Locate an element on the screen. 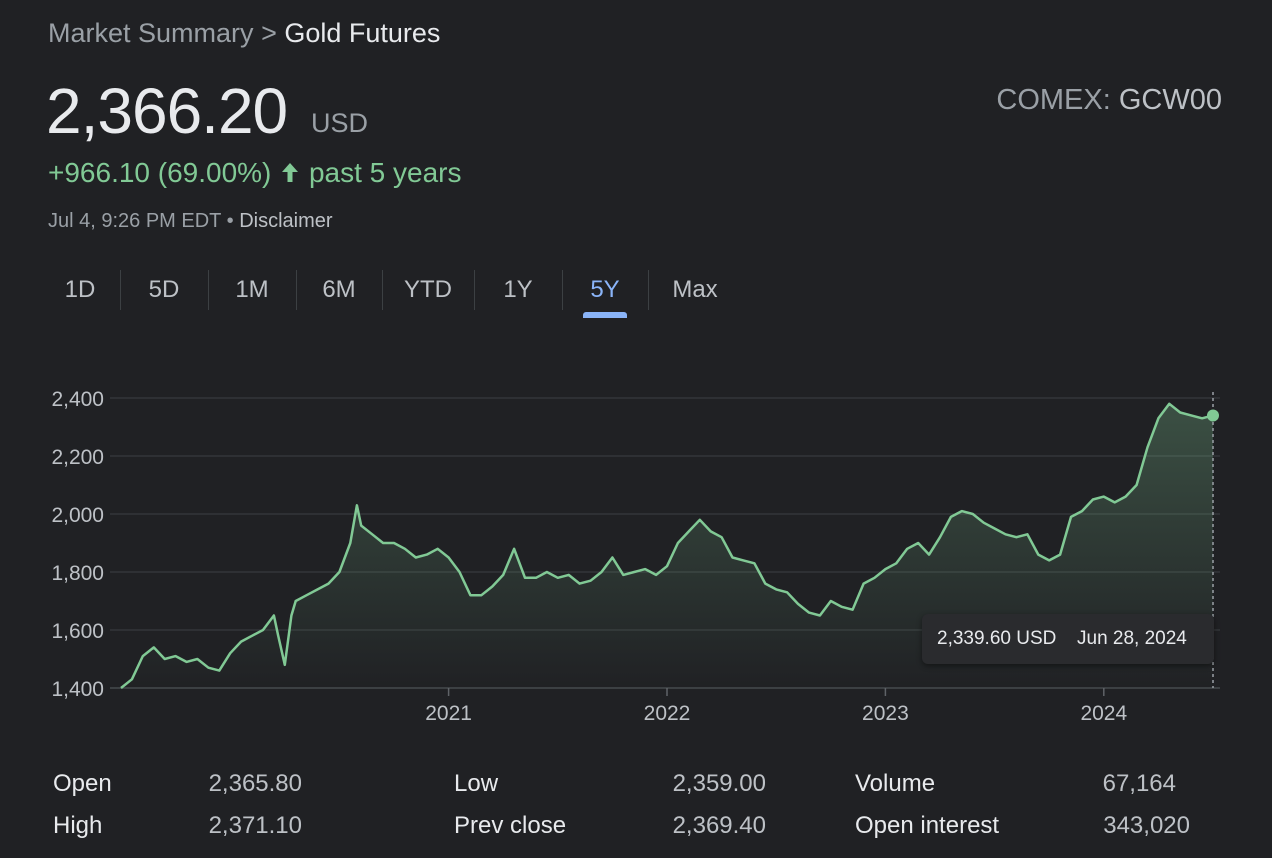  tab-5d: 5D is located at coordinates (164, 290).